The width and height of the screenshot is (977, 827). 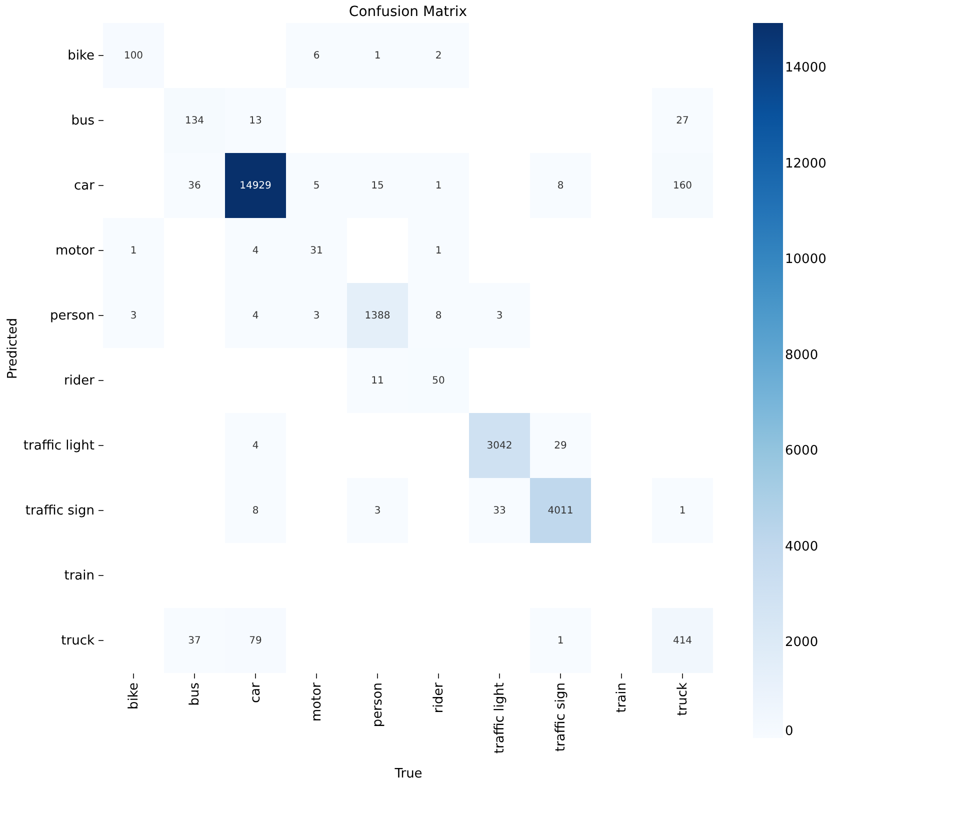 What do you see at coordinates (255, 641) in the screenshot?
I see `data-label: 79` at bounding box center [255, 641].